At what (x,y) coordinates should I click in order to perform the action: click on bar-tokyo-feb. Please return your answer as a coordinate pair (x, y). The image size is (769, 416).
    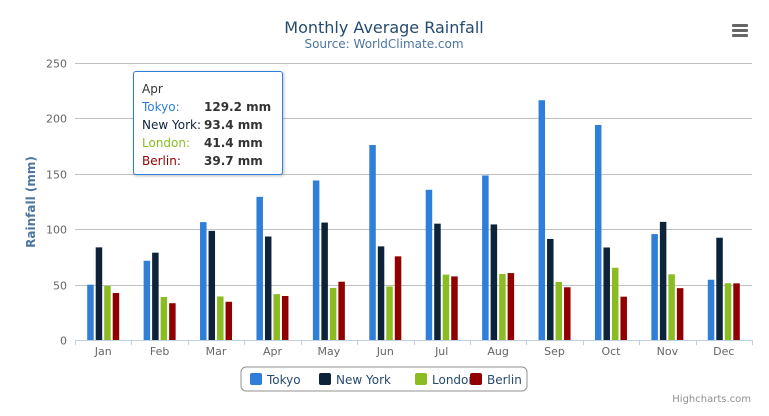
    Looking at the image, I should click on (147, 300).